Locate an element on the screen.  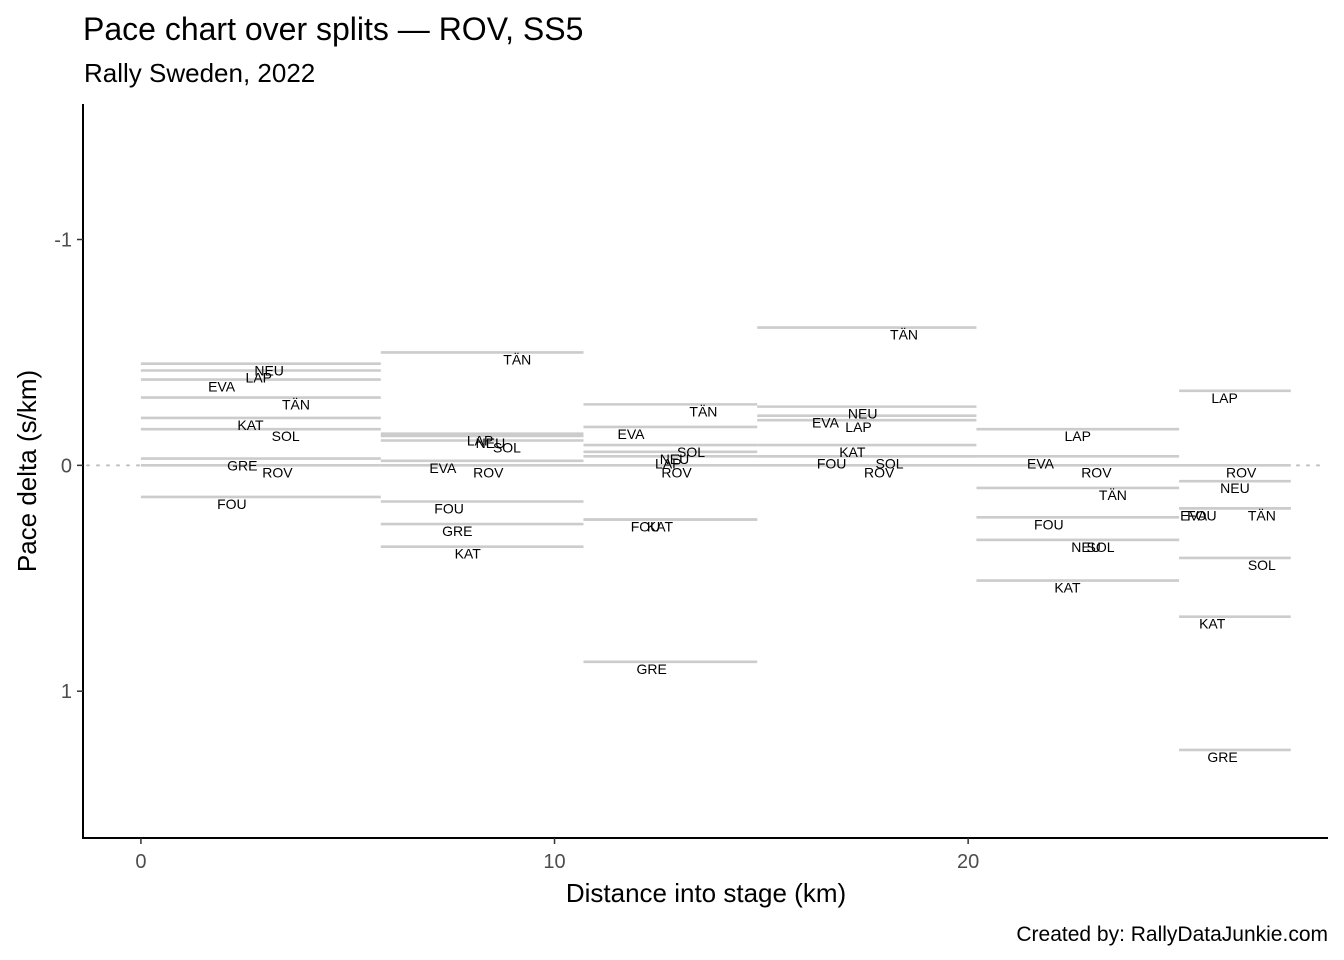
x-axis-title: Distance into stage (km) is located at coordinates (706, 893).